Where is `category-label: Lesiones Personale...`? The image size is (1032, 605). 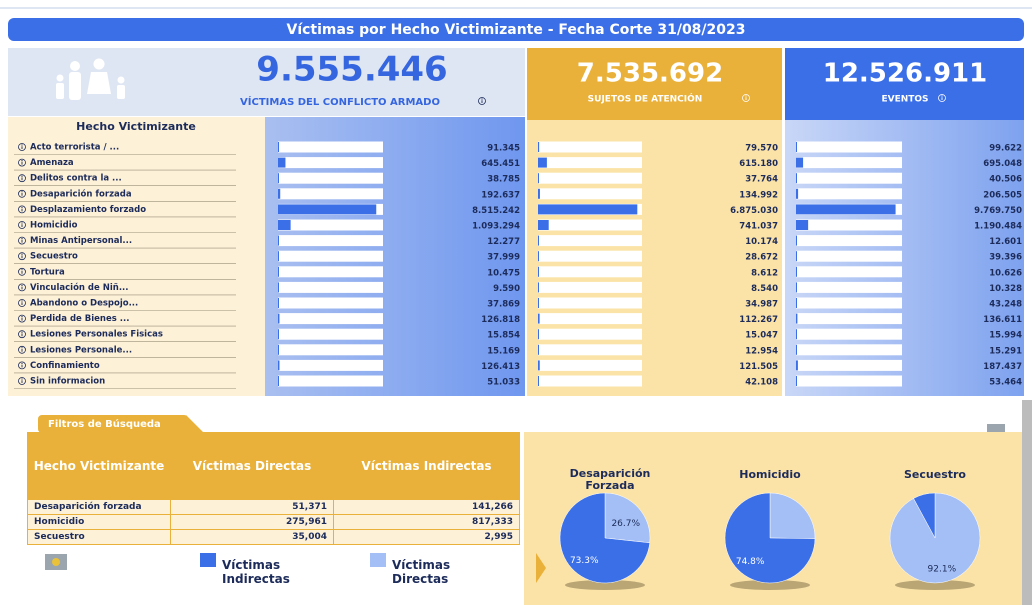
category-label: Lesiones Personale... is located at coordinates (81, 350).